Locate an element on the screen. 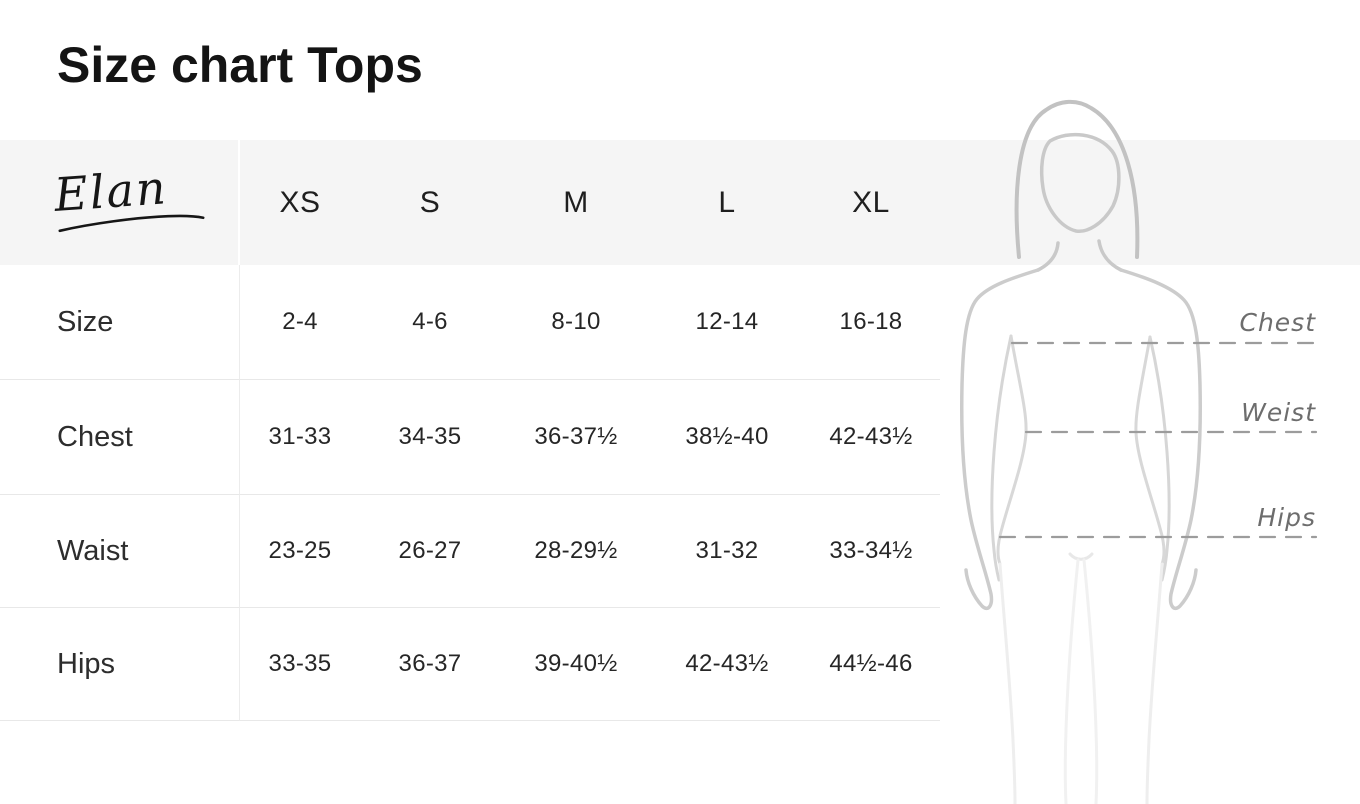 The image size is (1360, 804). column-header-m: M is located at coordinates (576, 202).